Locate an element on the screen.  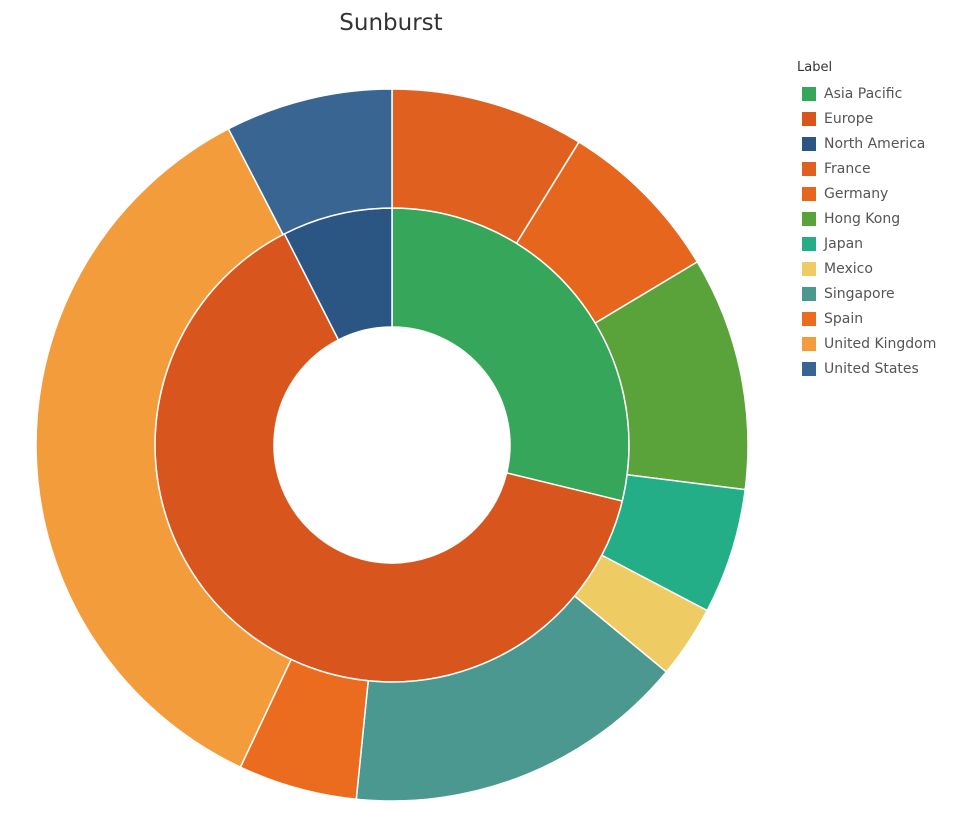
legend-label: Hong Kong is located at coordinates (862, 218).